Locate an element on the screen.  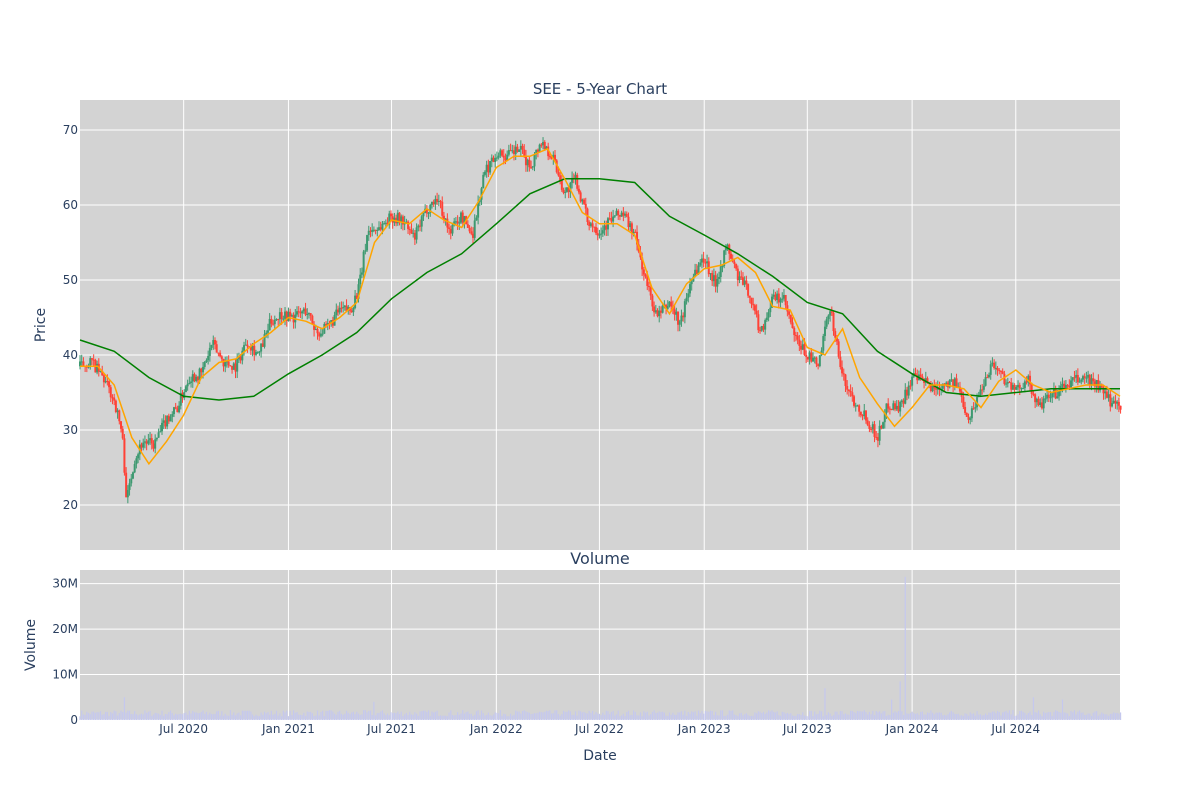
x-tick-label: Jan 2021 is located at coordinates (288, 729).